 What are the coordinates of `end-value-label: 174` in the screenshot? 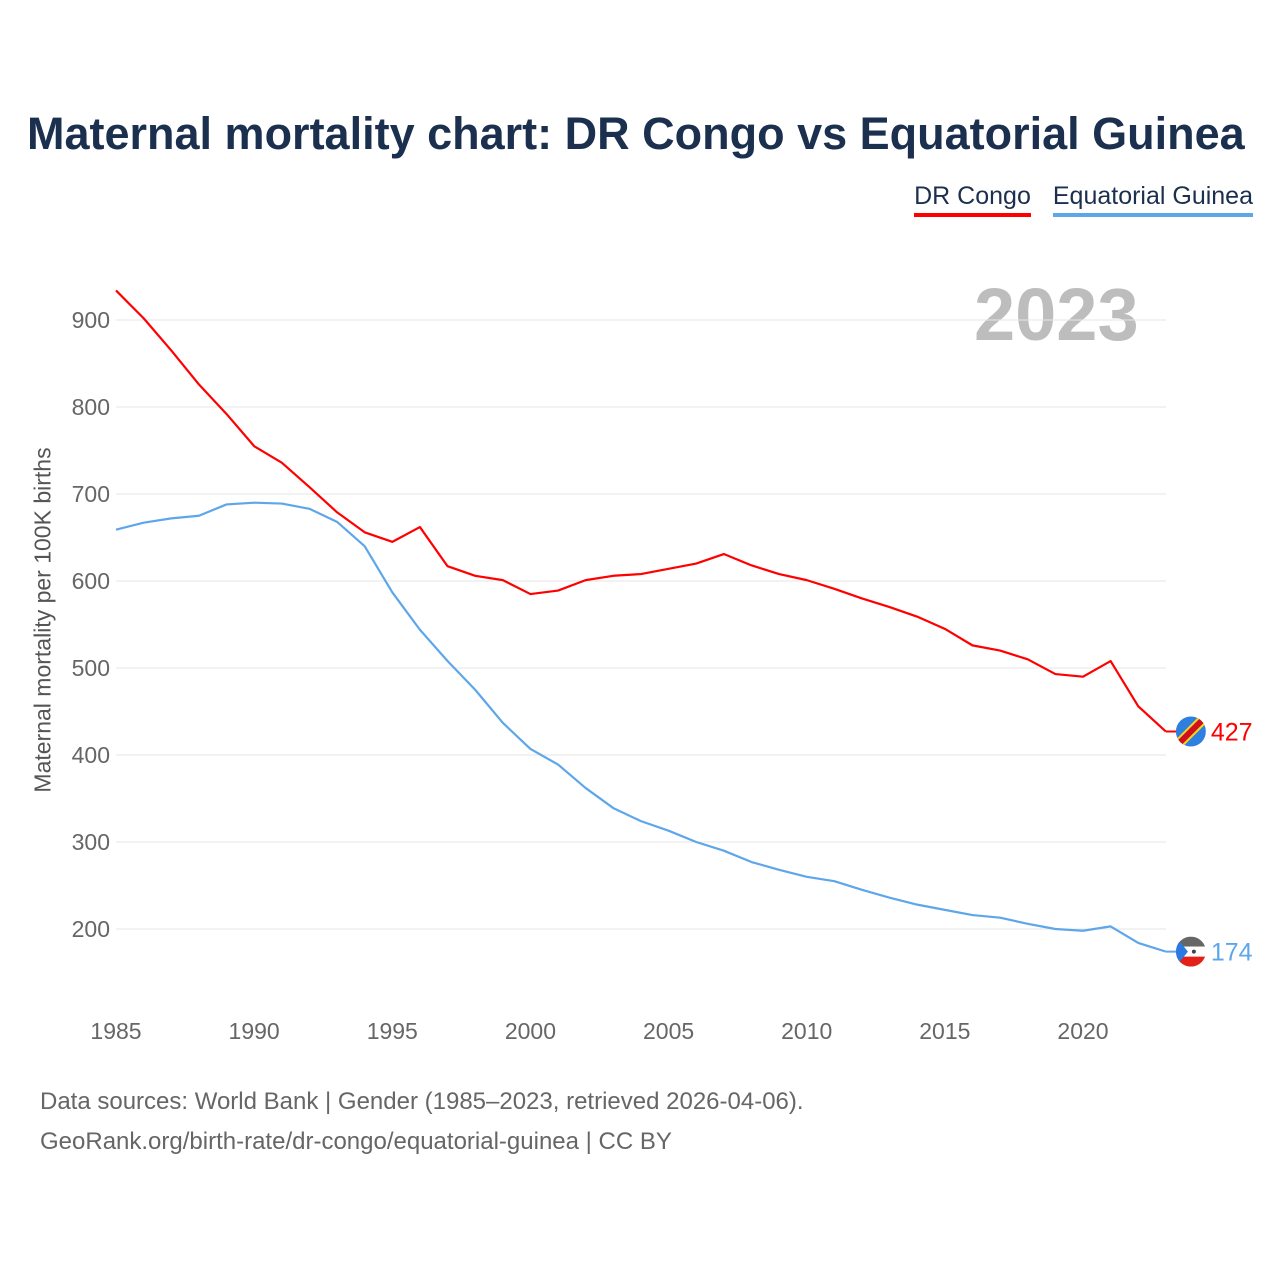 It's located at (1232, 953).